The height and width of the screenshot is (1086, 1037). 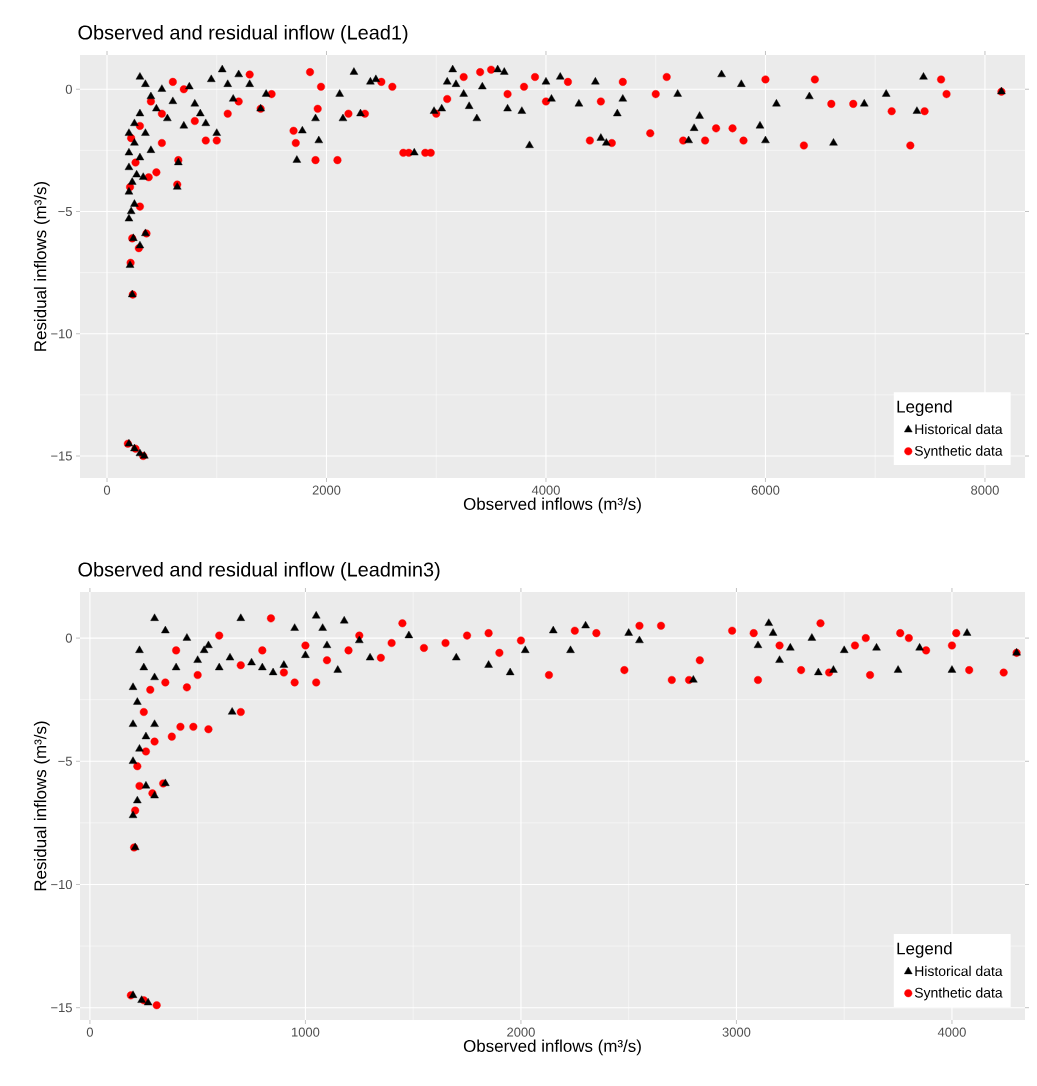 I want to click on chart-title: Observed and residual inflow (Lead1), so click(x=243, y=34).